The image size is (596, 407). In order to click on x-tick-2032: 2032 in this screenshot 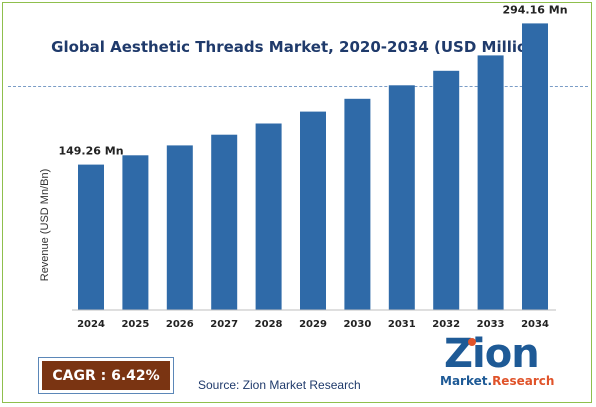, I will do `click(446, 324)`.